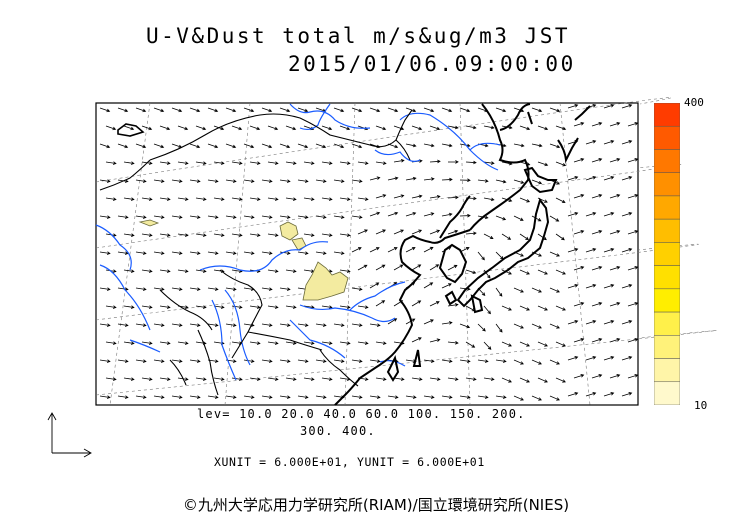 The image size is (752, 532). Describe the element at coordinates (694, 102) in the screenshot. I see `colorbar-max-label: 400` at that location.